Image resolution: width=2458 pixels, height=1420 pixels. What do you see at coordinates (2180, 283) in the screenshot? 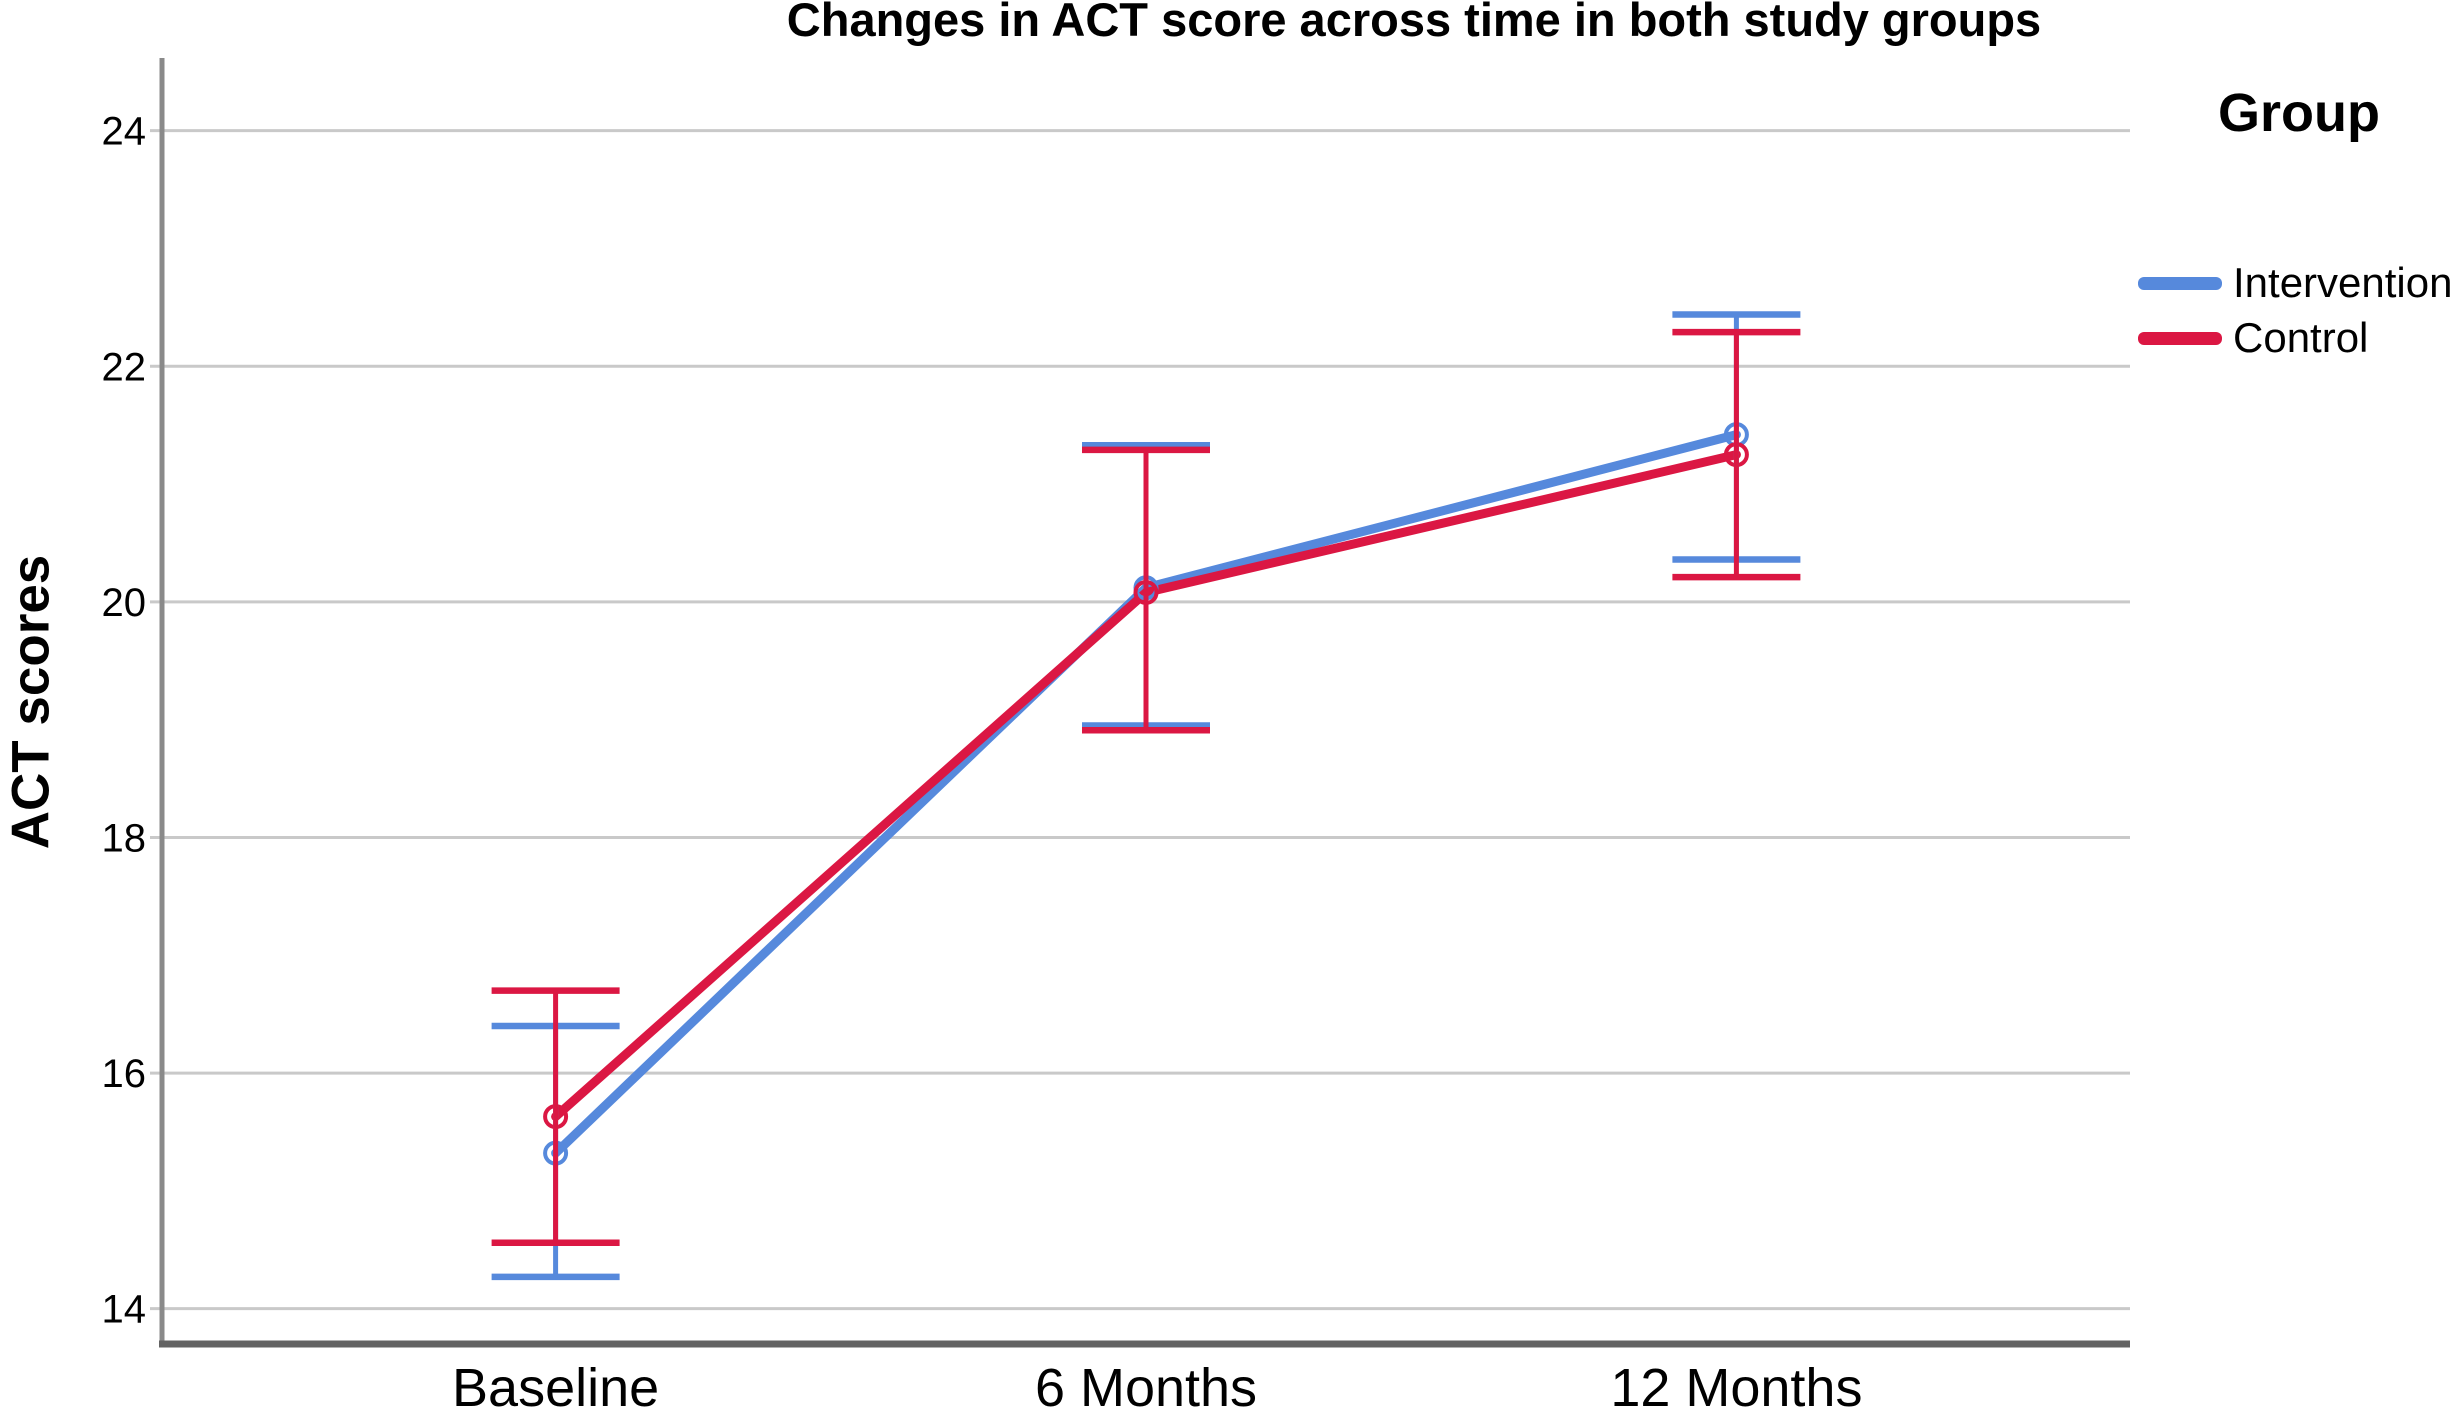
I see `intervention-line-swatch-icon` at bounding box center [2180, 283].